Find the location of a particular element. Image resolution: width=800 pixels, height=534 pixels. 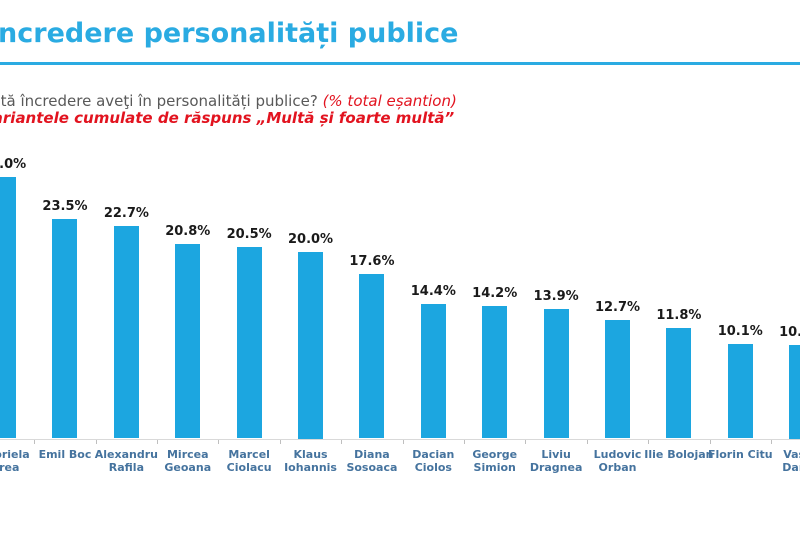

category-label: Diana Sosoaca is located at coordinates (372, 461).